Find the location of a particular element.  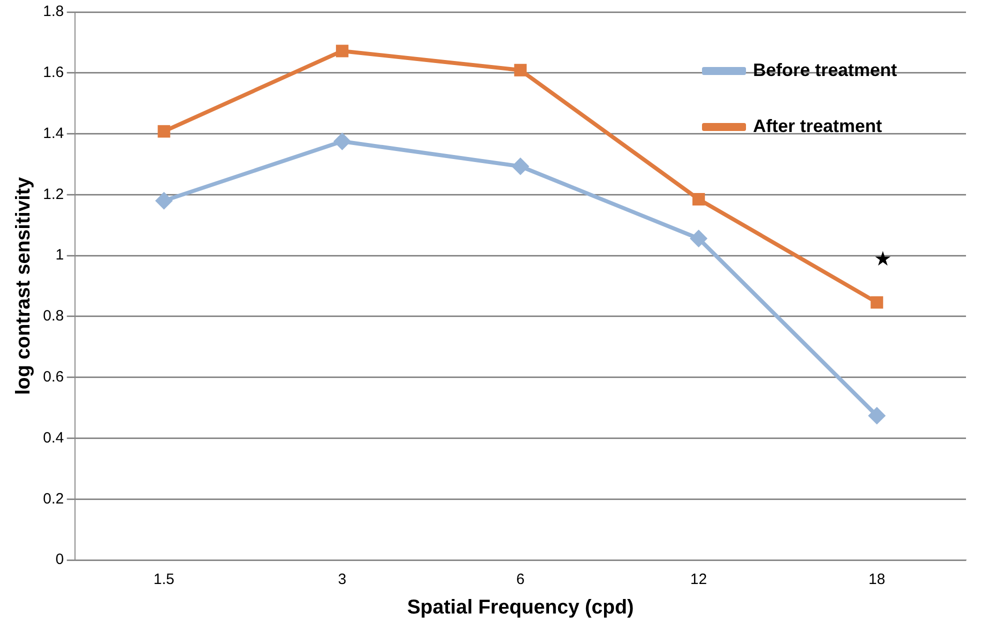

y-tick-label: 0.2 is located at coordinates (53, 499).